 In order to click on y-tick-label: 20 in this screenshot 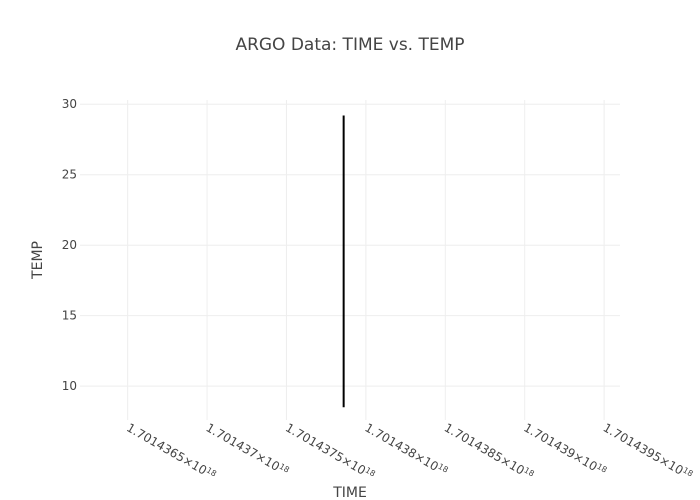, I will do `click(69, 245)`.